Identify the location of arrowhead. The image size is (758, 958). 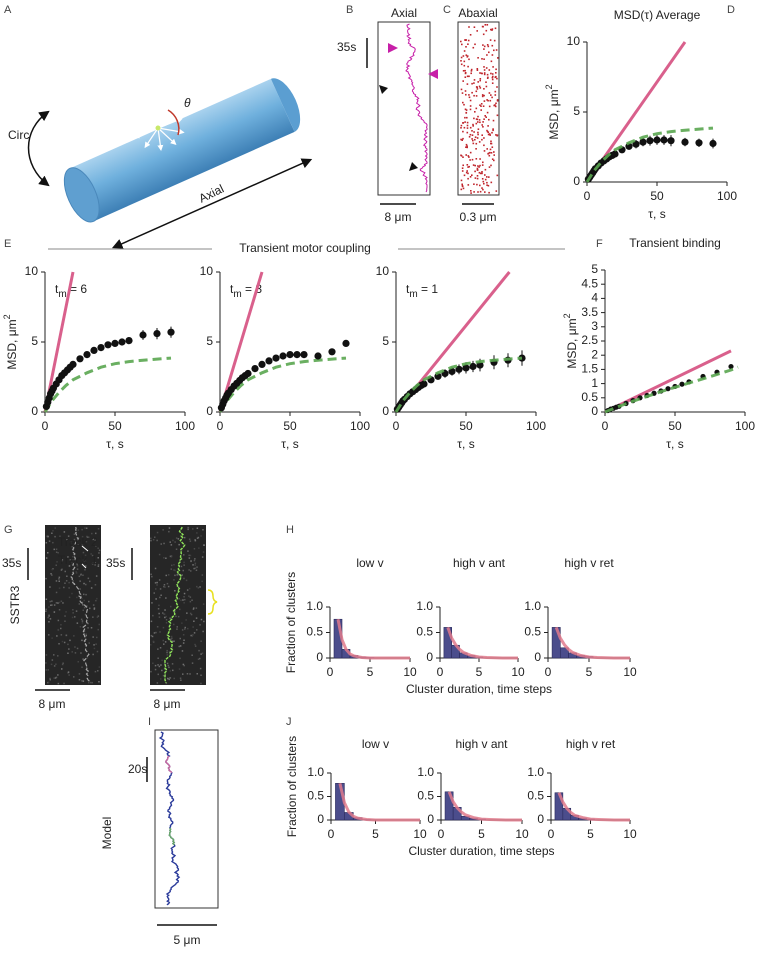
(393, 48).